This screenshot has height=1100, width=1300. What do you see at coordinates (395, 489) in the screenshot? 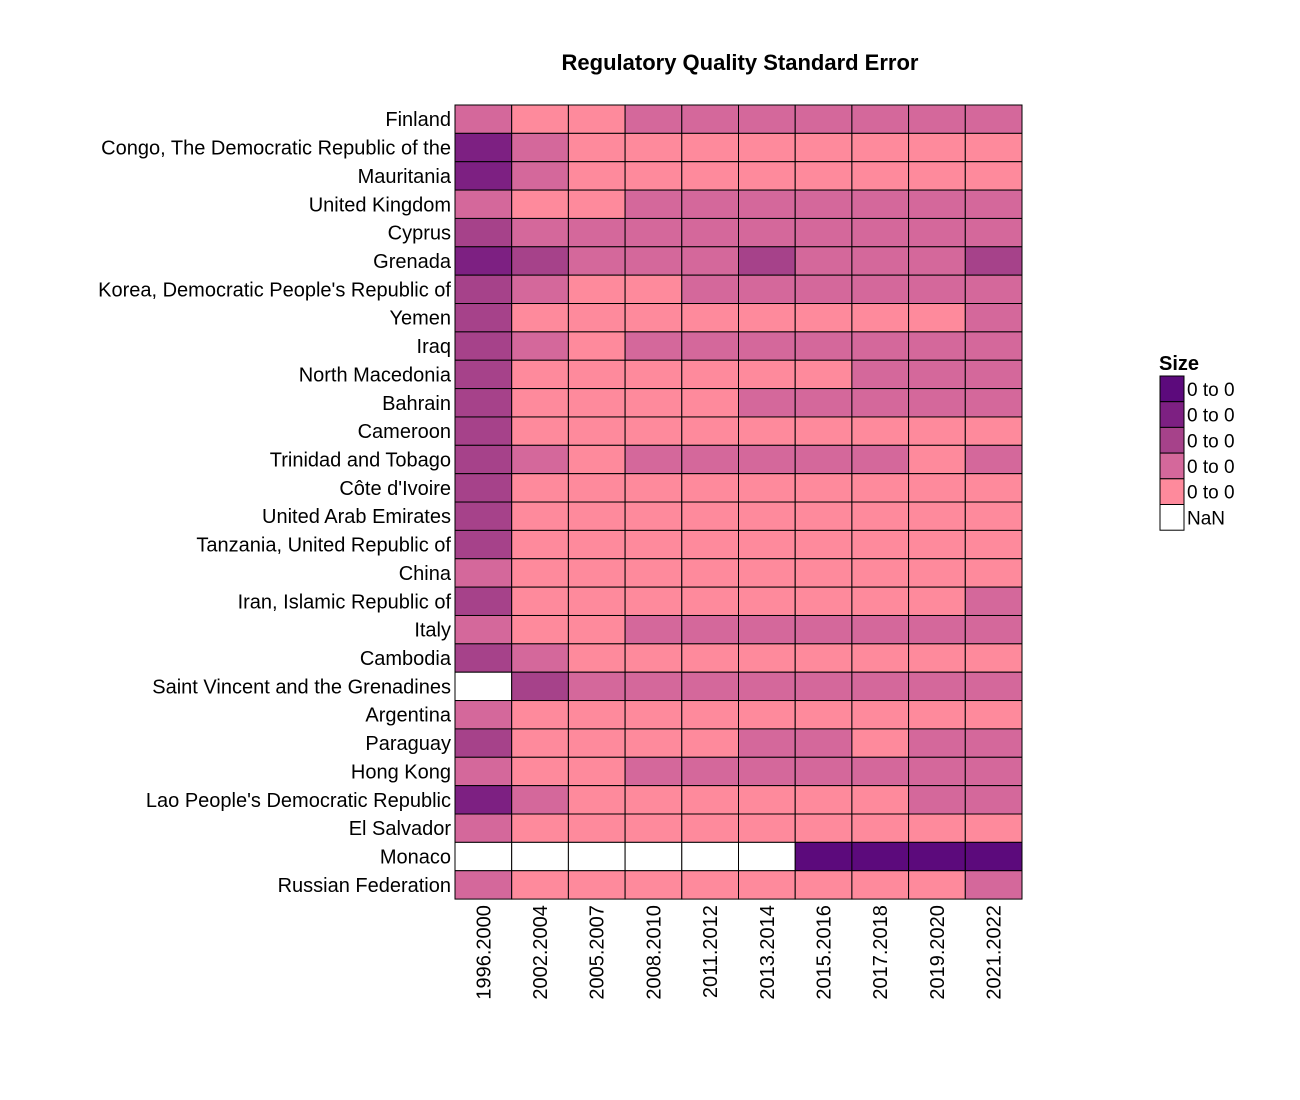
I see `y-tick-label: Côte d'Ivoire` at bounding box center [395, 489].